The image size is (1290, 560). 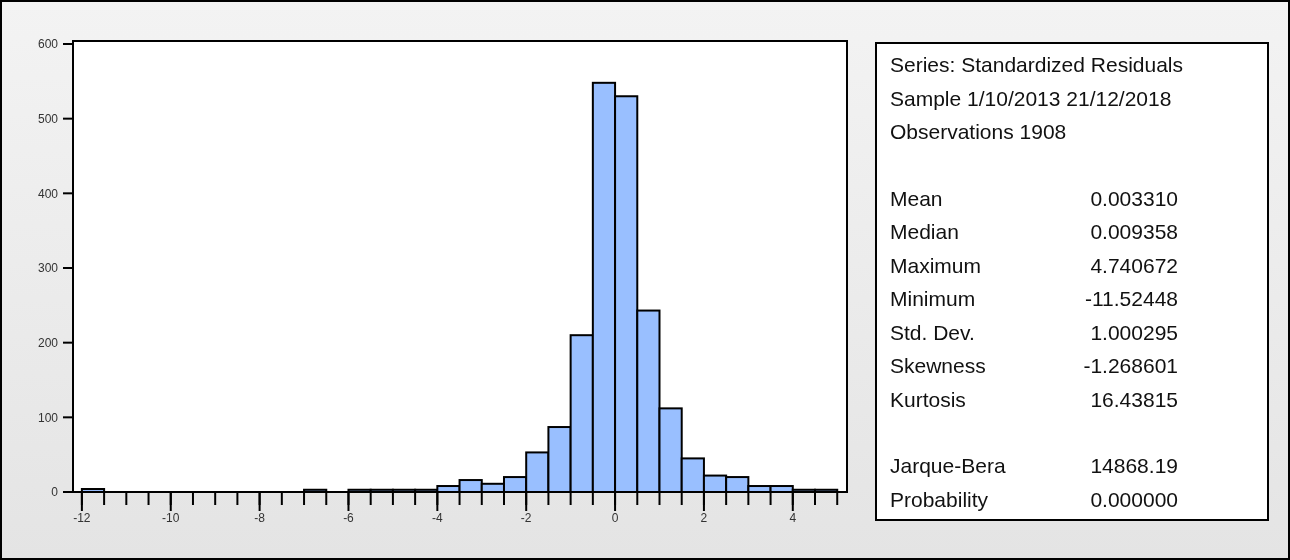 What do you see at coordinates (1034, 365) in the screenshot?
I see `text: Skewness -1.268601` at bounding box center [1034, 365].